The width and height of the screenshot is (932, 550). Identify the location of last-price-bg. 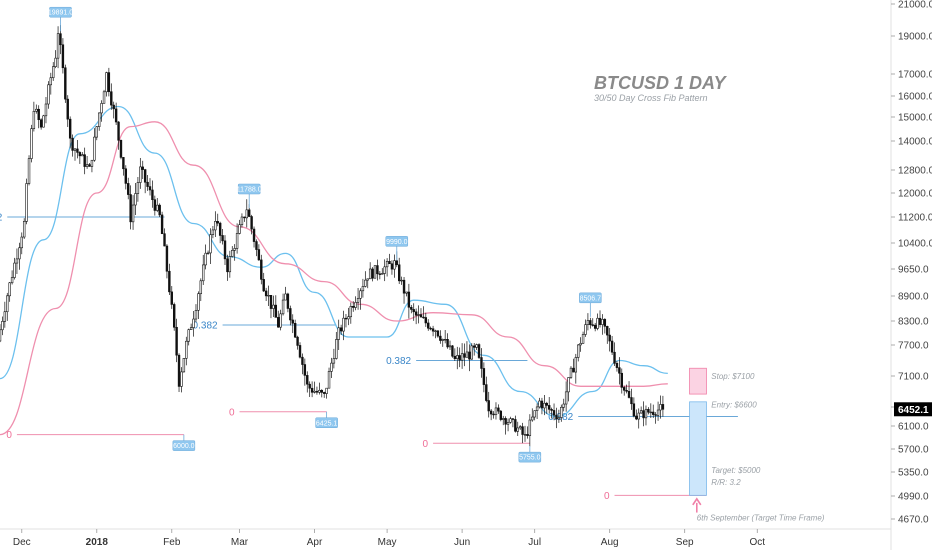
(913, 409).